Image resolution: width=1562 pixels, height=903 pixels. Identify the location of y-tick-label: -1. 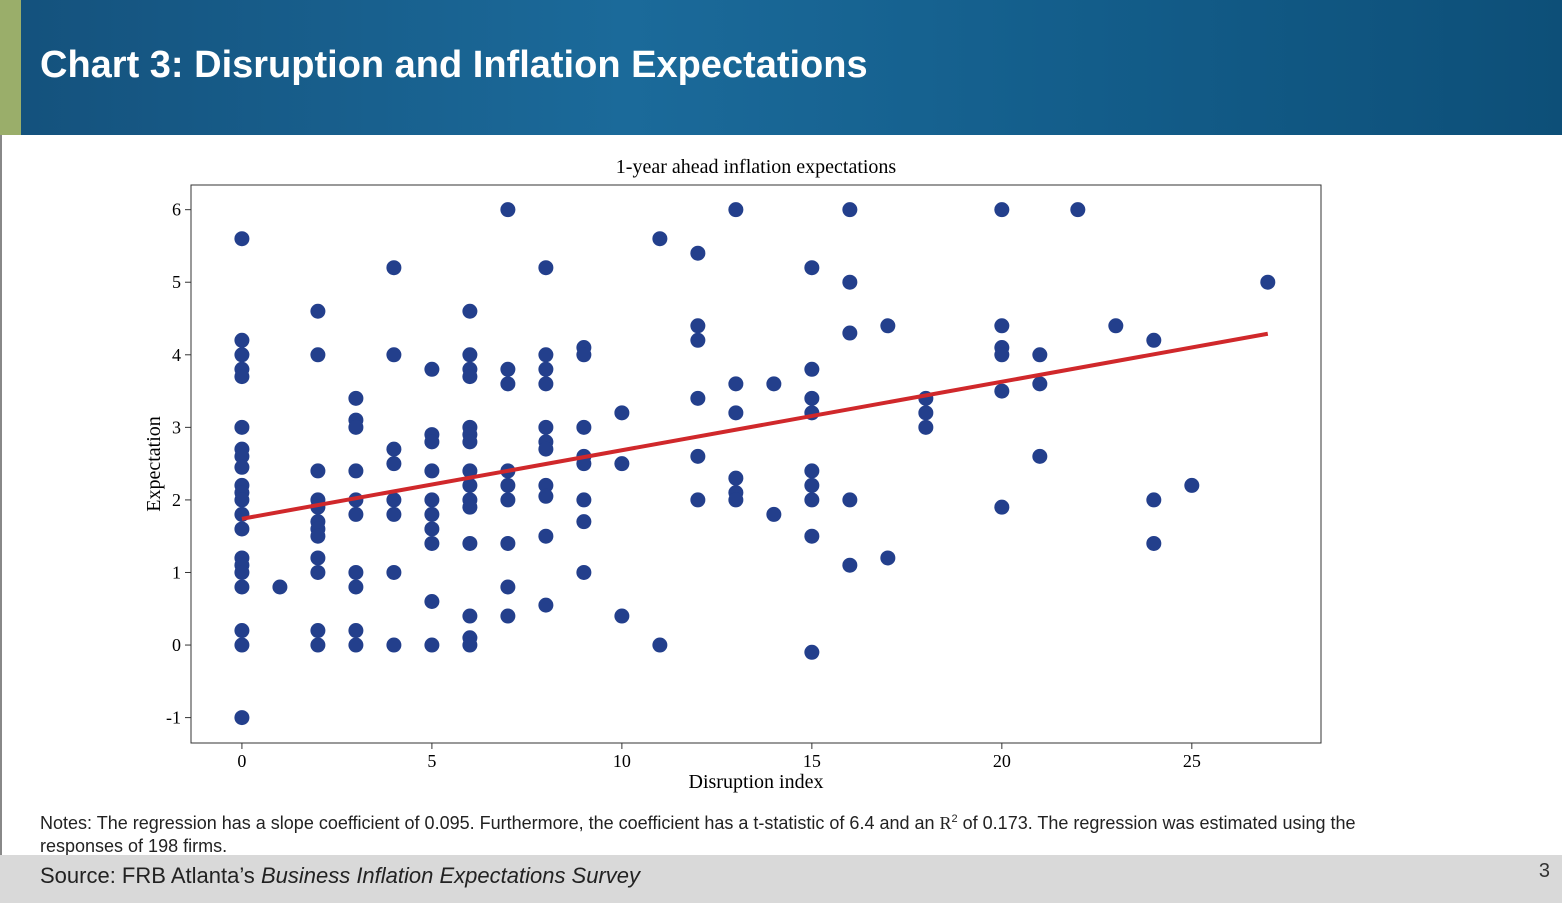
(173, 718).